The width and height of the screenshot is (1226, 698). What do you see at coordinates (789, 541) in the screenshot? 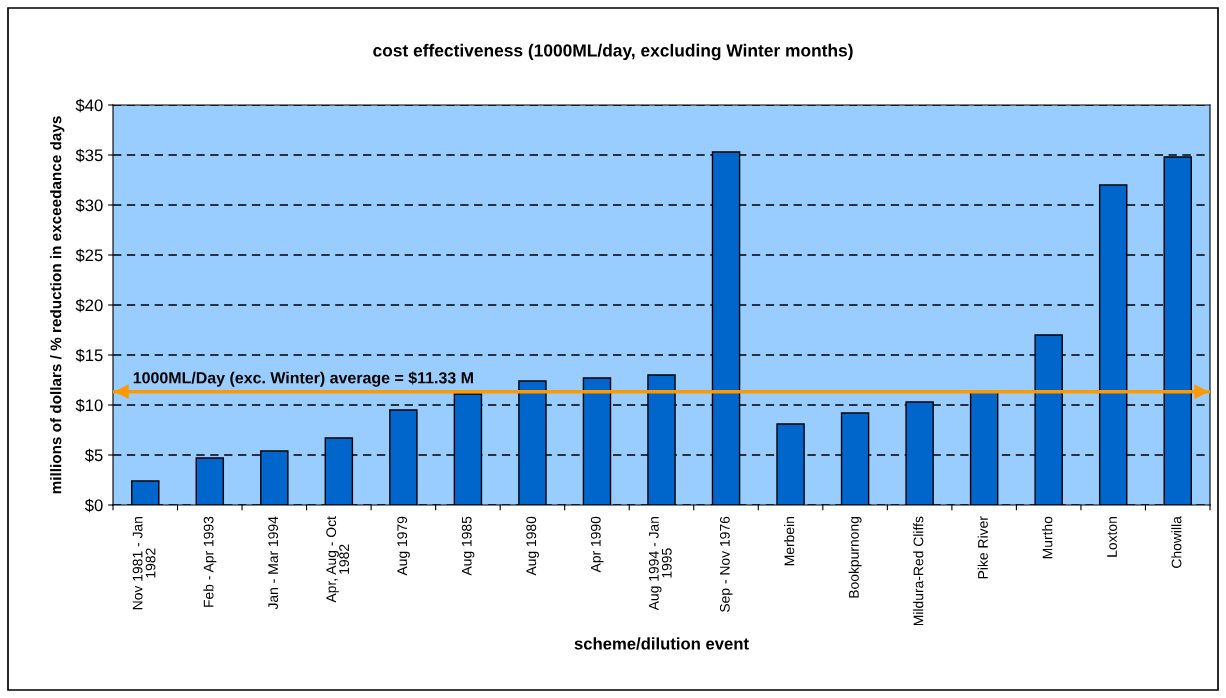
I see `x-tick-label: Merbein` at bounding box center [789, 541].